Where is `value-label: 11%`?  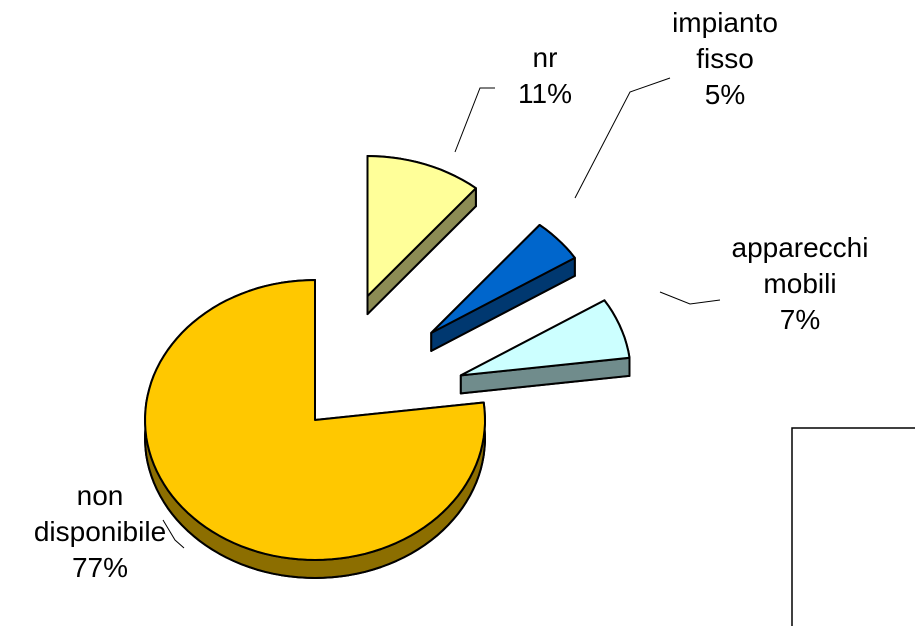
value-label: 11% is located at coordinates (545, 93).